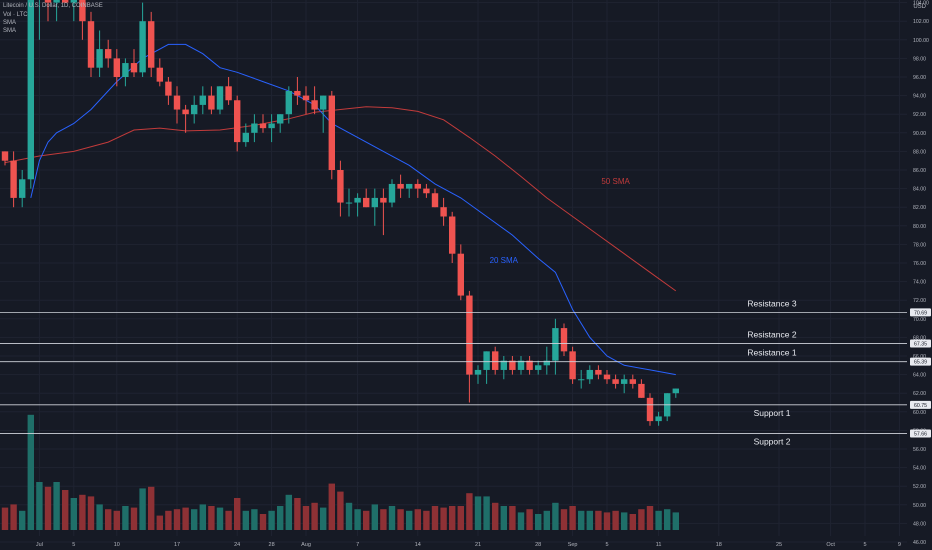  Describe the element at coordinates (15, 15) in the screenshot. I see `volume-indicator-label: Vol · LTC` at that location.